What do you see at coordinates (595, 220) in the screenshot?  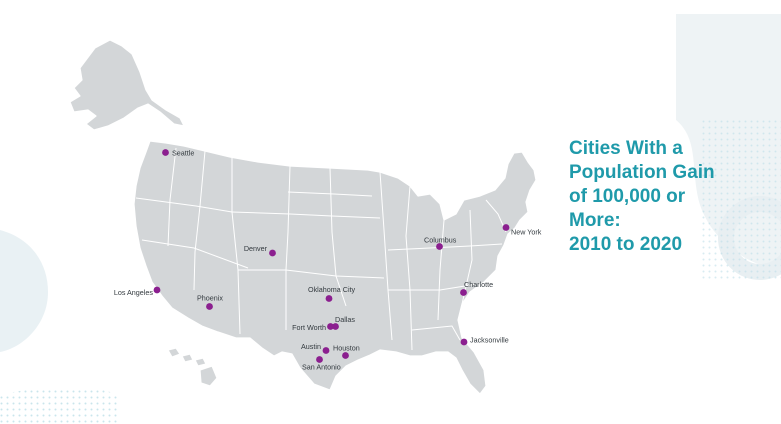 I see `title-line-4: More:` at bounding box center [595, 220].